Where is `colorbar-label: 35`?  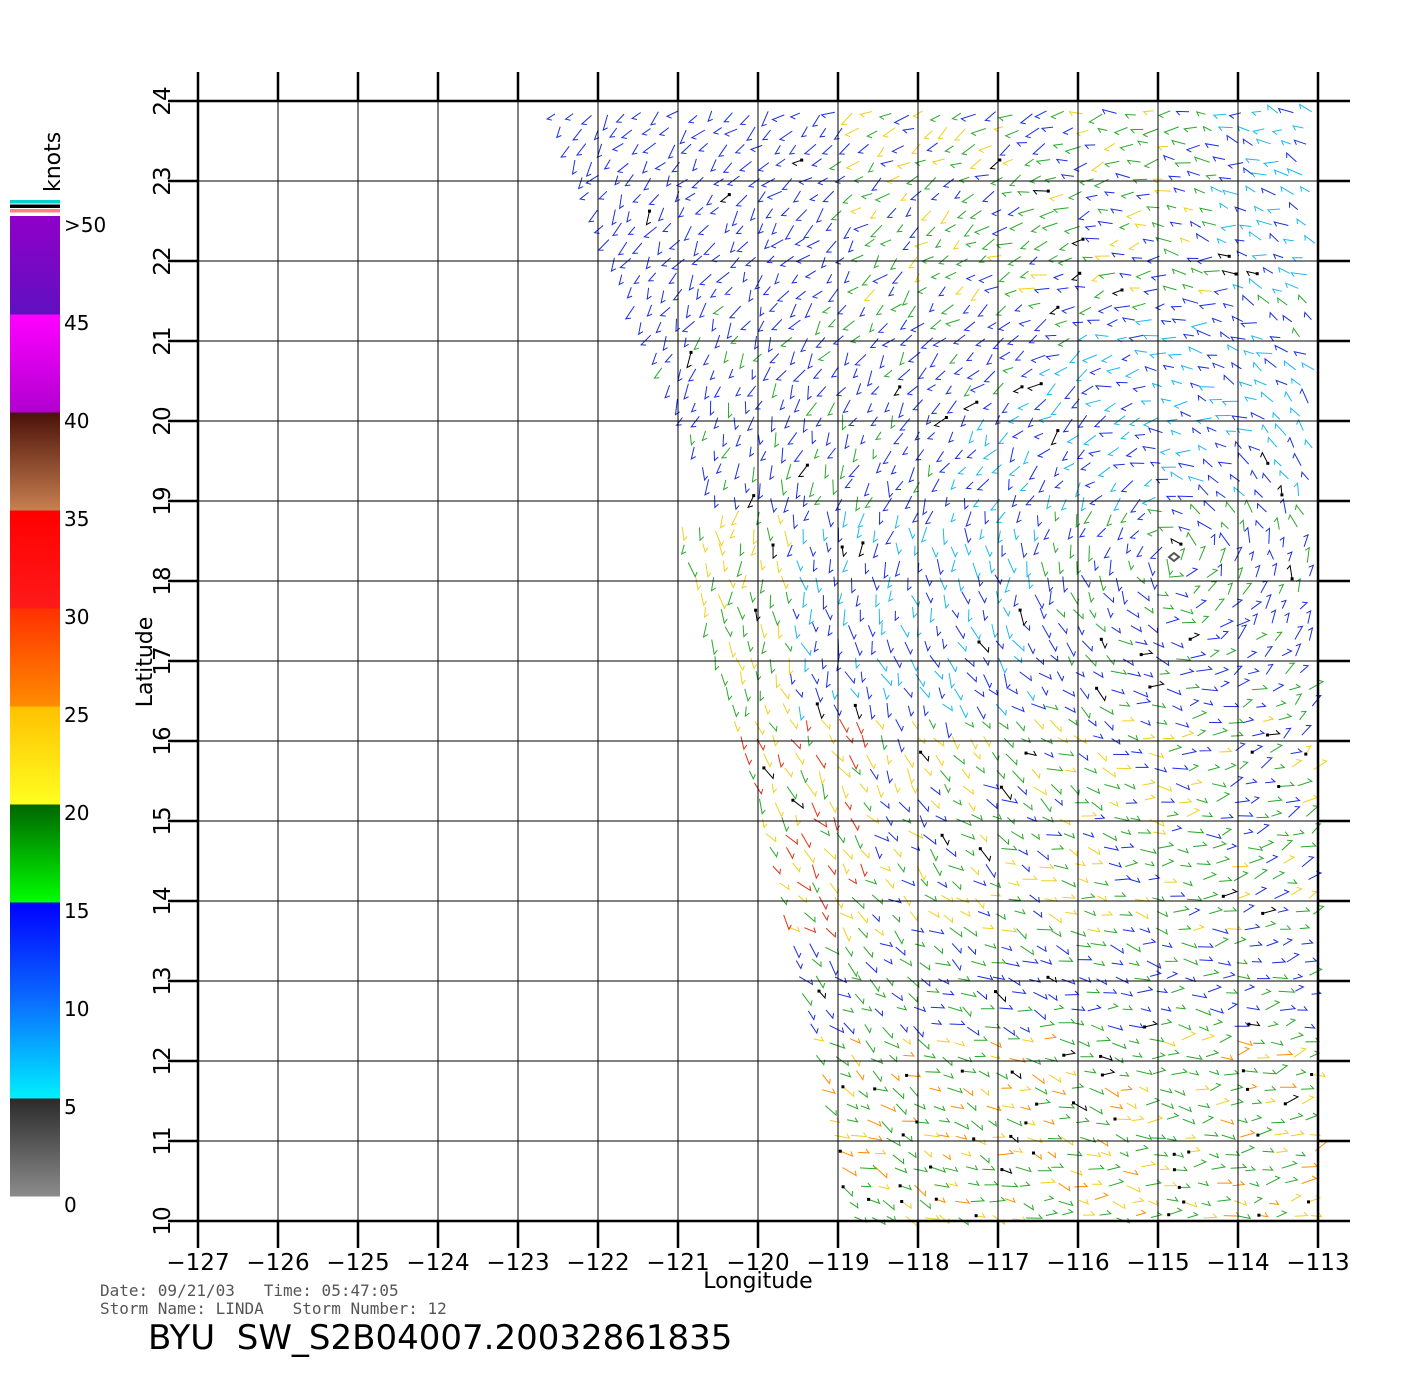 colorbar-label: 35 is located at coordinates (76, 519).